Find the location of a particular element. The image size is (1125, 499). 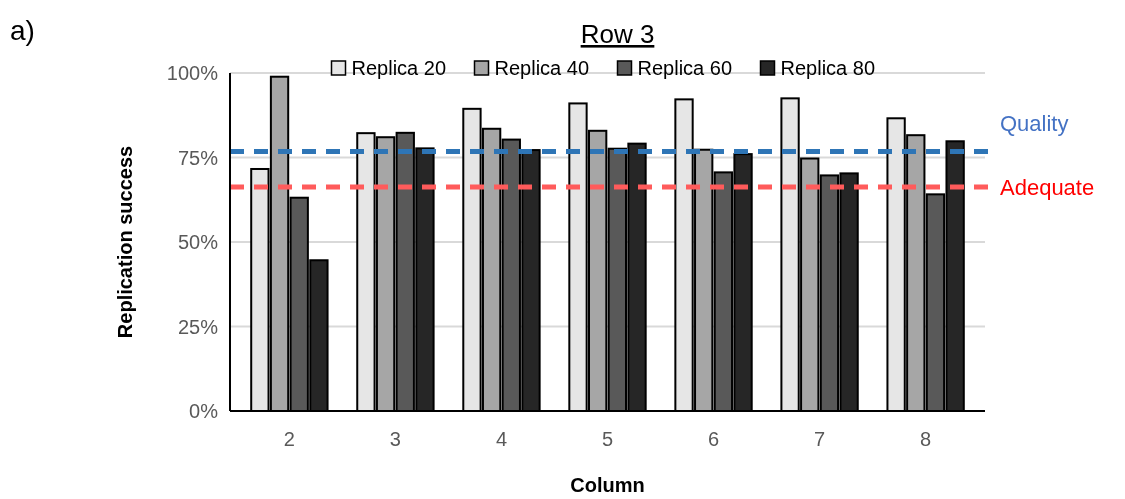

y-tick-label: 100% is located at coordinates (192, 73).